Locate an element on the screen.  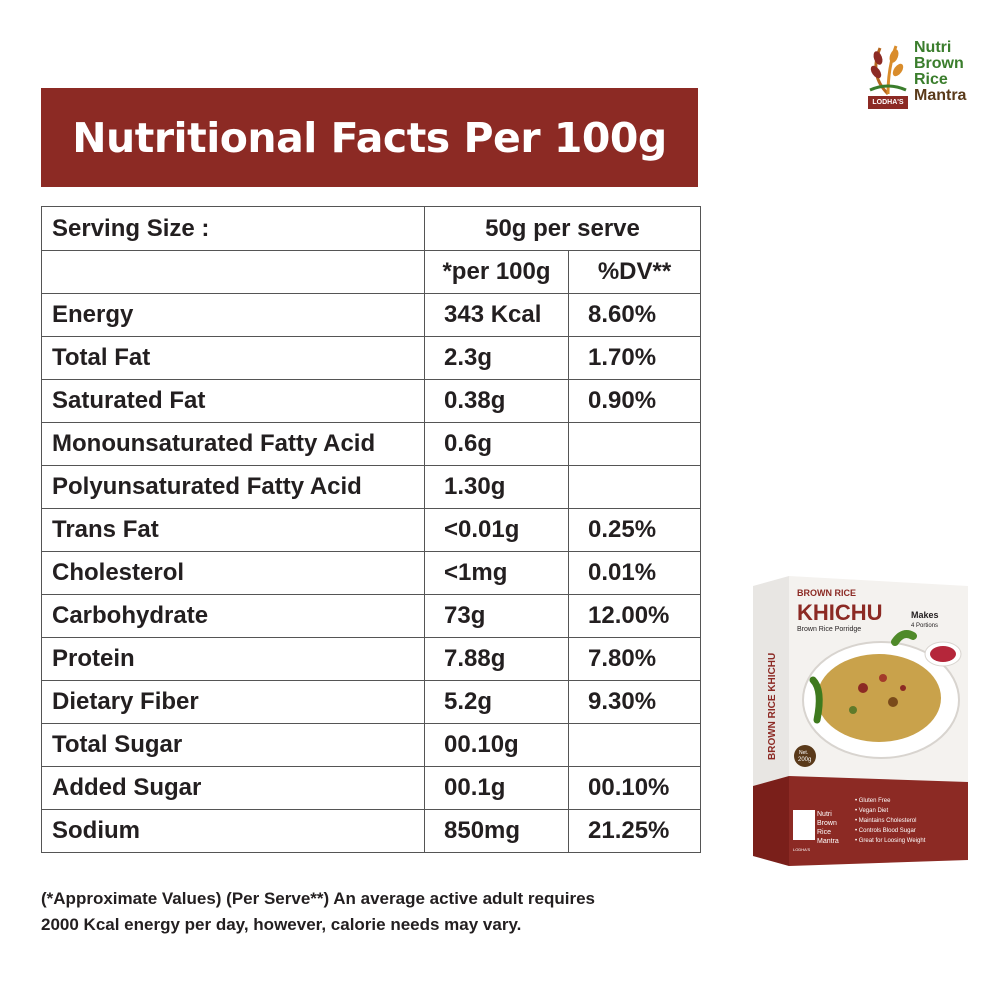
nutrient-per-100g: 00.10g is located at coordinates (496, 745).